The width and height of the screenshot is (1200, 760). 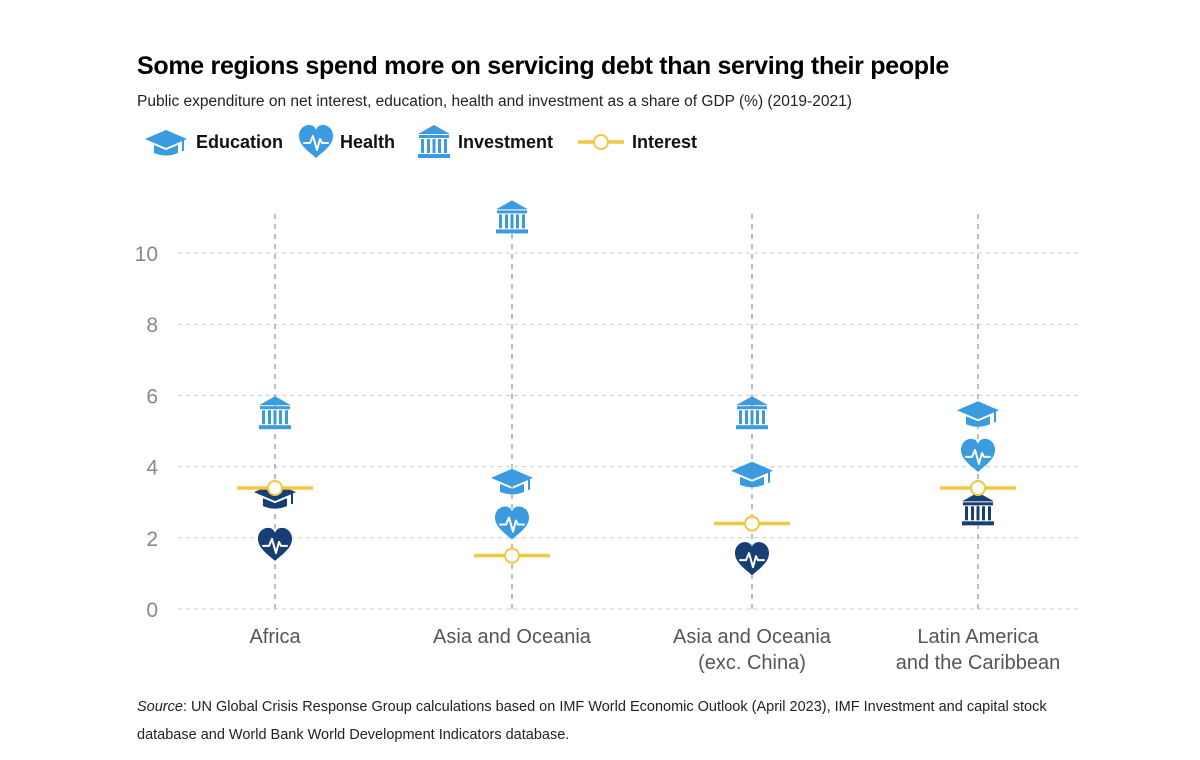 I want to click on heart-pulse-icon, so click(x=316, y=141).